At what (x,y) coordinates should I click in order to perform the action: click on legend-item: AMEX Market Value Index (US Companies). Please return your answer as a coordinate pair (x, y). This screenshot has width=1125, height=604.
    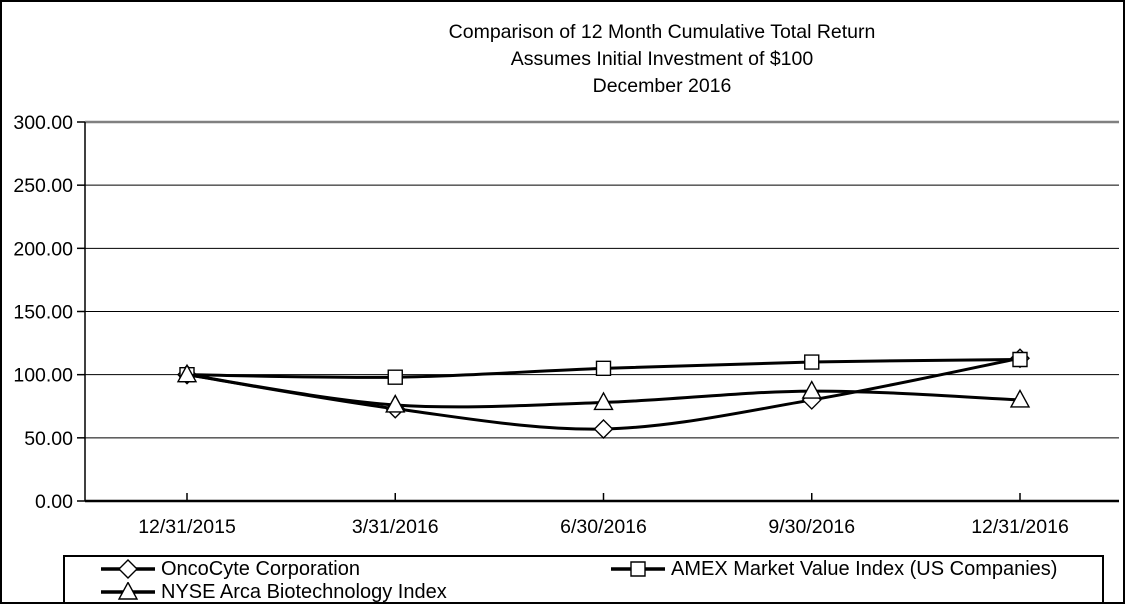
    Looking at the image, I should click on (833, 569).